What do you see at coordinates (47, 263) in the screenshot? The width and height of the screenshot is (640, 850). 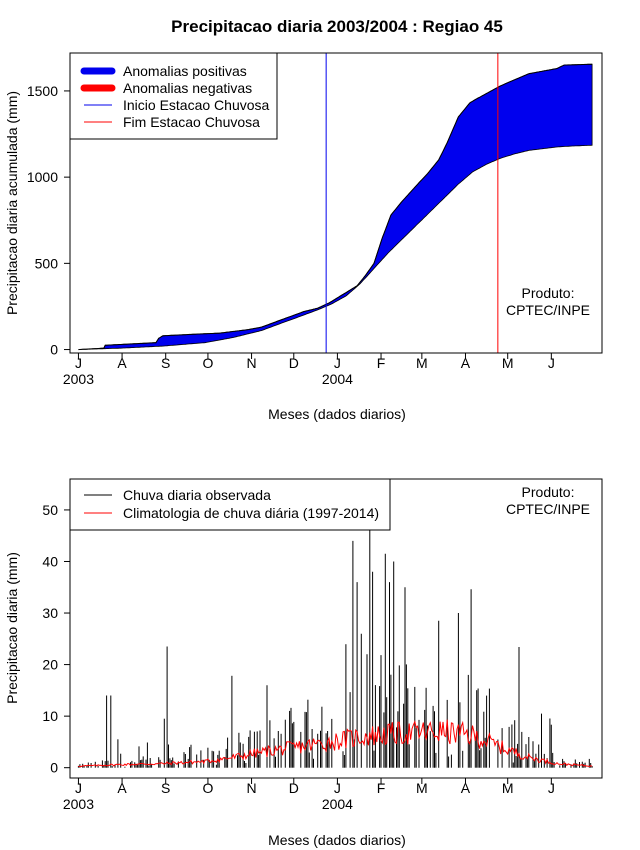 I see `y-tick-label: 500` at bounding box center [47, 263].